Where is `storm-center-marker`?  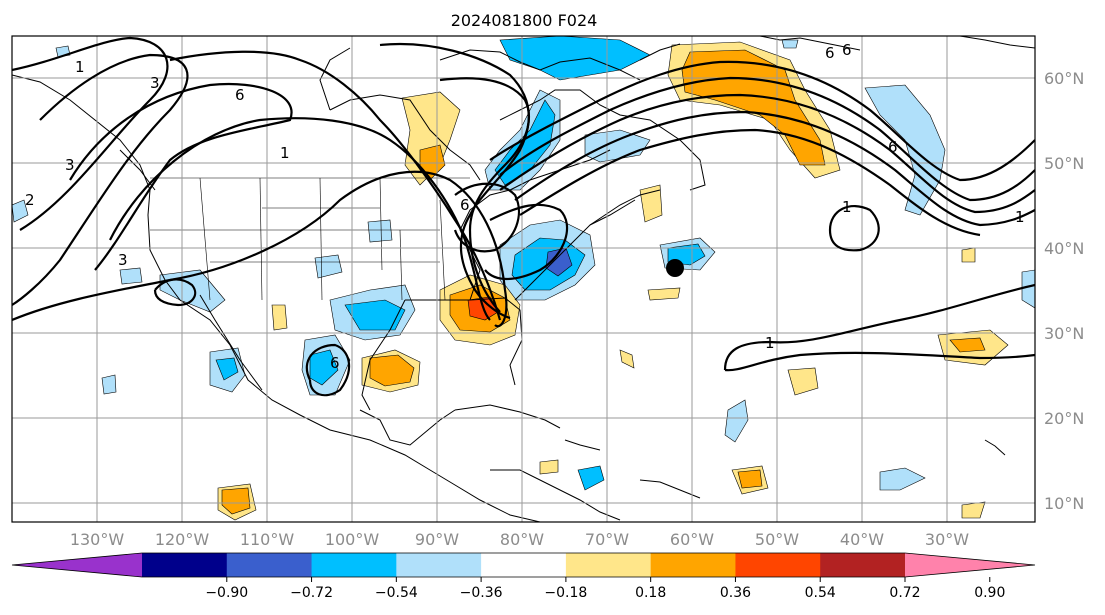
storm-center-marker is located at coordinates (675, 268).